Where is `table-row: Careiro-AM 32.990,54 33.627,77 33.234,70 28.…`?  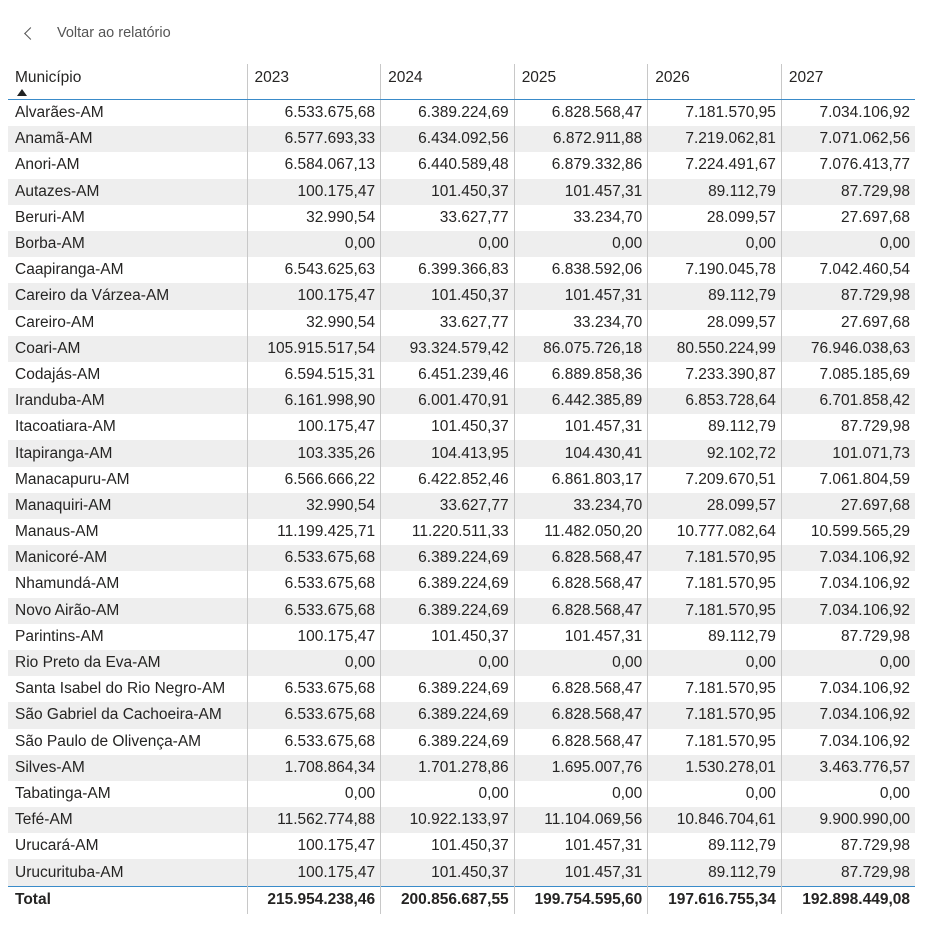 table-row: Careiro-AM 32.990,54 33.627,77 33.234,70 28.… is located at coordinates (461, 322).